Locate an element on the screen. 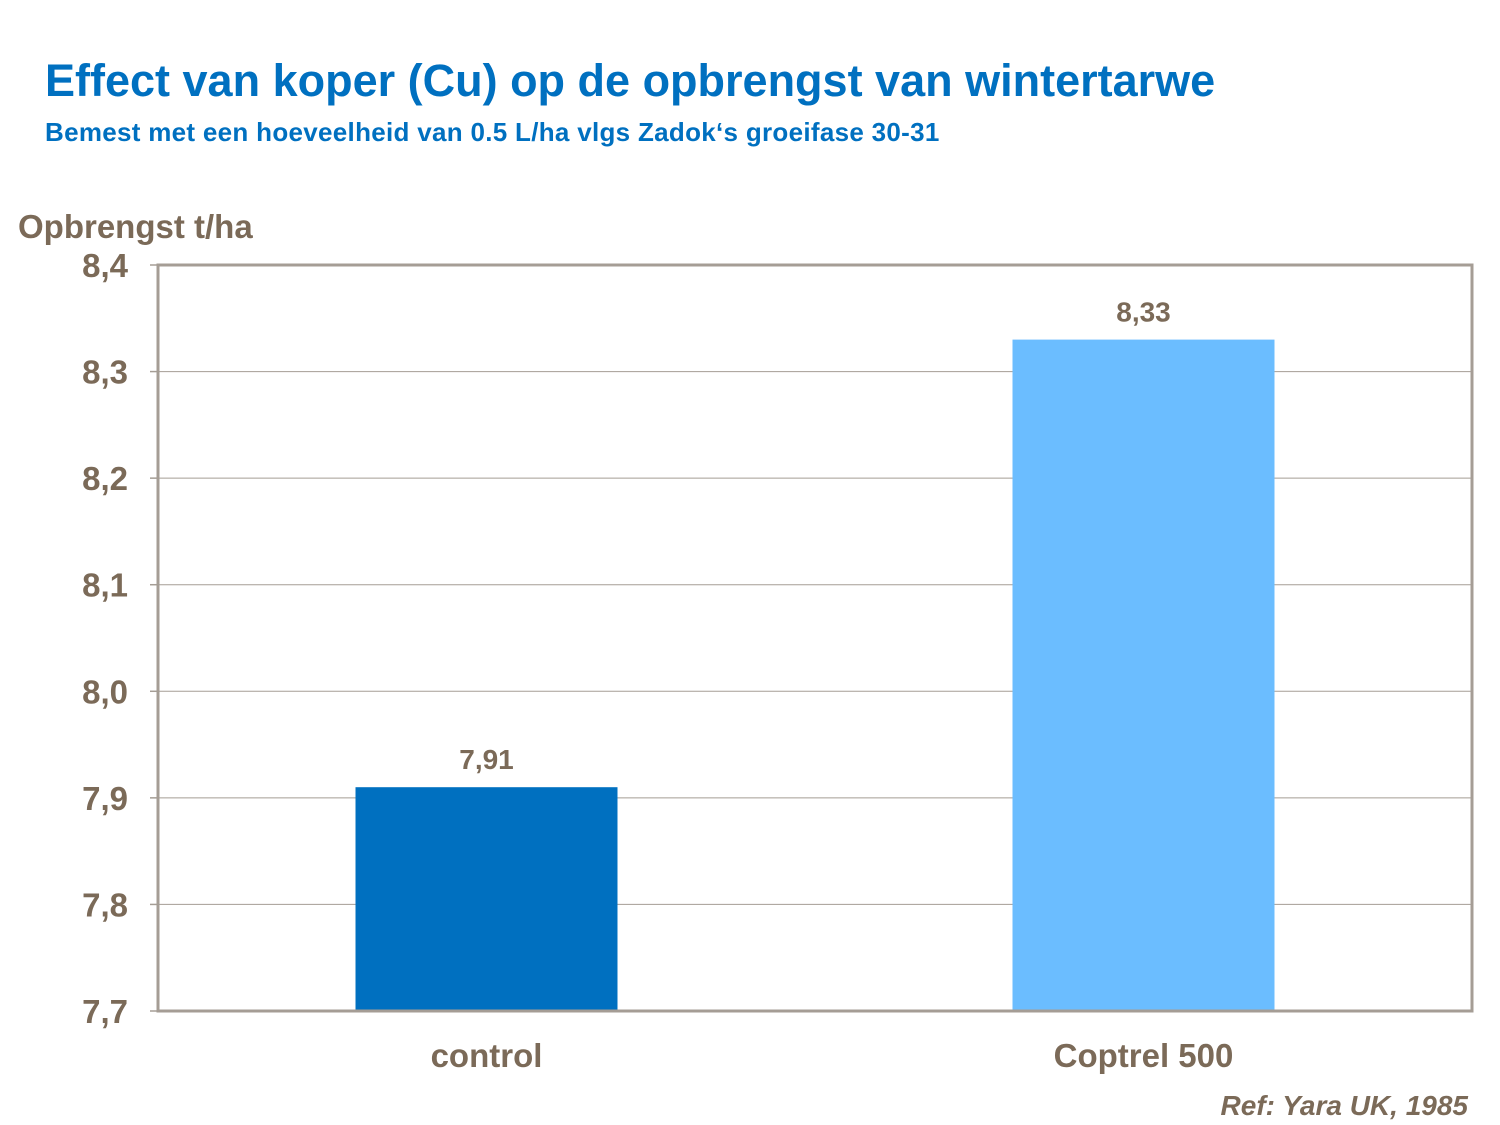 The width and height of the screenshot is (1500, 1125). x-tick-label: Coptrel 500 is located at coordinates (1144, 1055).